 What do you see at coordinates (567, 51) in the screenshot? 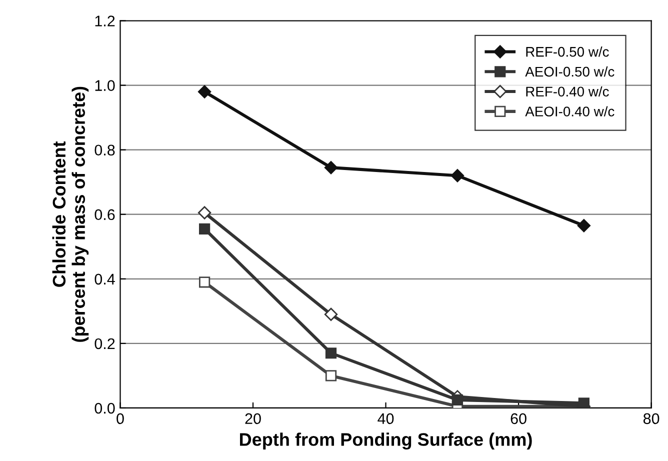
I see `legend-label: REF-0.50 w/c` at bounding box center [567, 51].